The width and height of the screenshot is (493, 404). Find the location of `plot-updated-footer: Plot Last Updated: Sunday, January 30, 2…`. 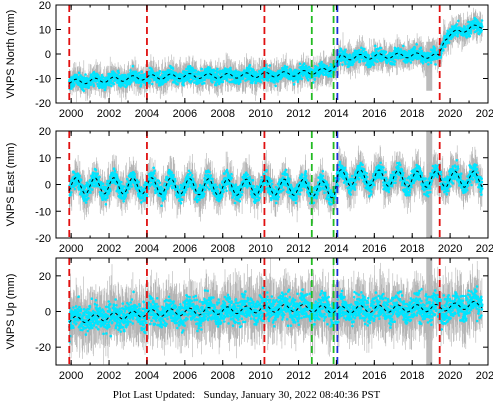

plot-updated-footer: Plot Last Updated: Sunday, January 30, 2… is located at coordinates (246, 395).